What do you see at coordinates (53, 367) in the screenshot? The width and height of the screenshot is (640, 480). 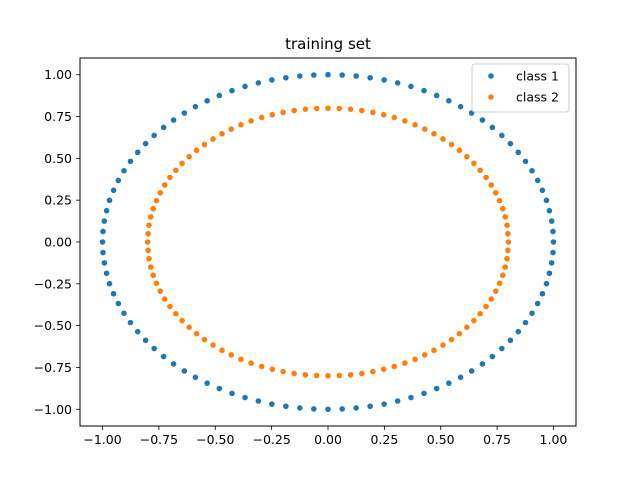 I see `y-tick-label: −0.75` at bounding box center [53, 367].